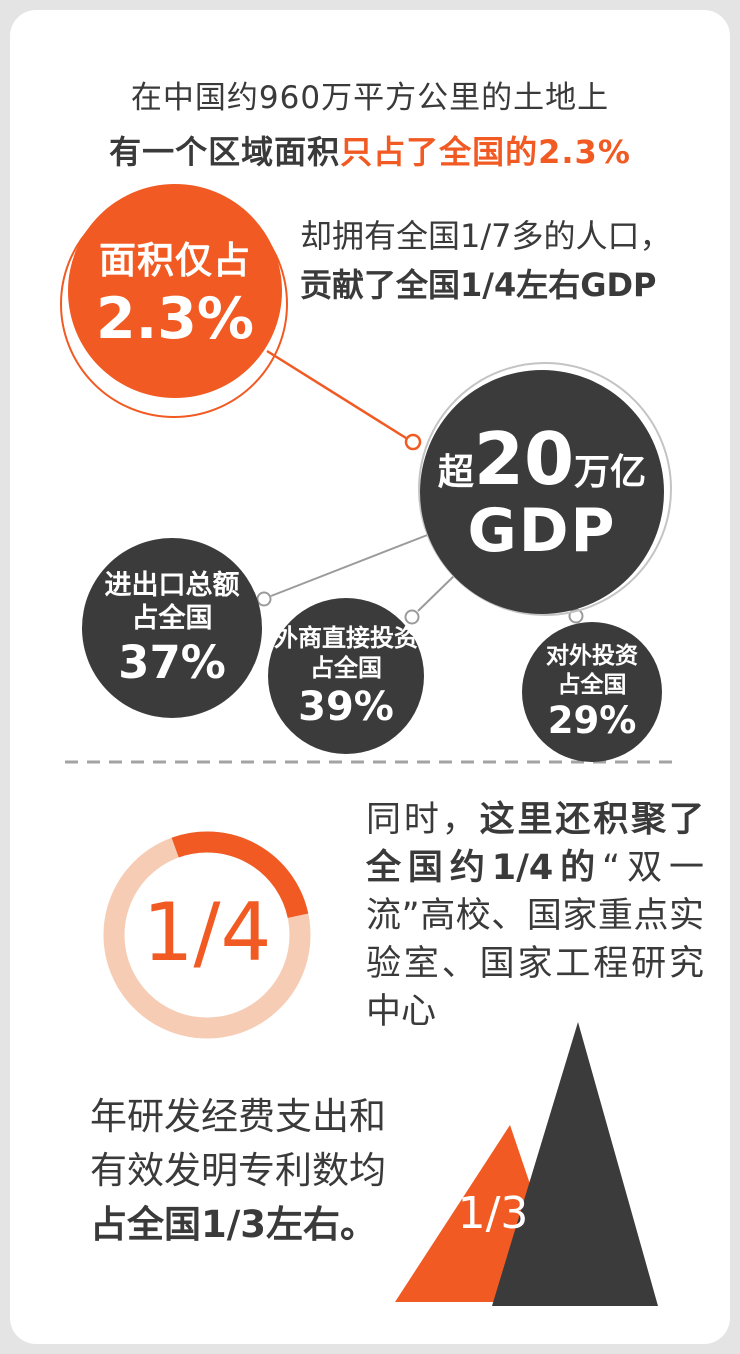 The image size is (740, 1354). What do you see at coordinates (172, 619) in the screenshot?
I see `stat-imports-subtitle: 占全国` at bounding box center [172, 619].